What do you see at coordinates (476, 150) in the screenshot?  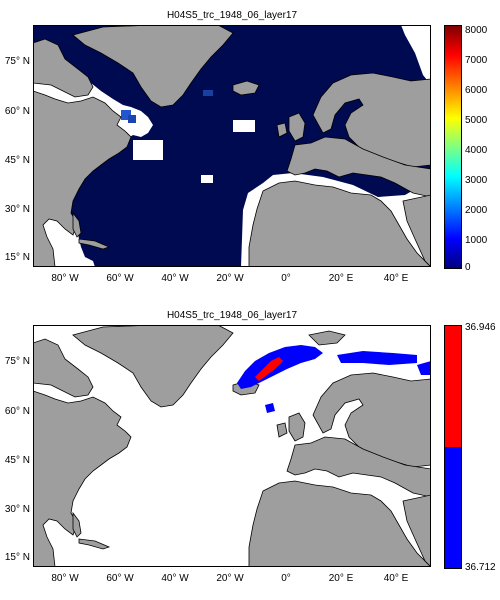 I see `colorbar-tick-label: 4000` at bounding box center [476, 150].